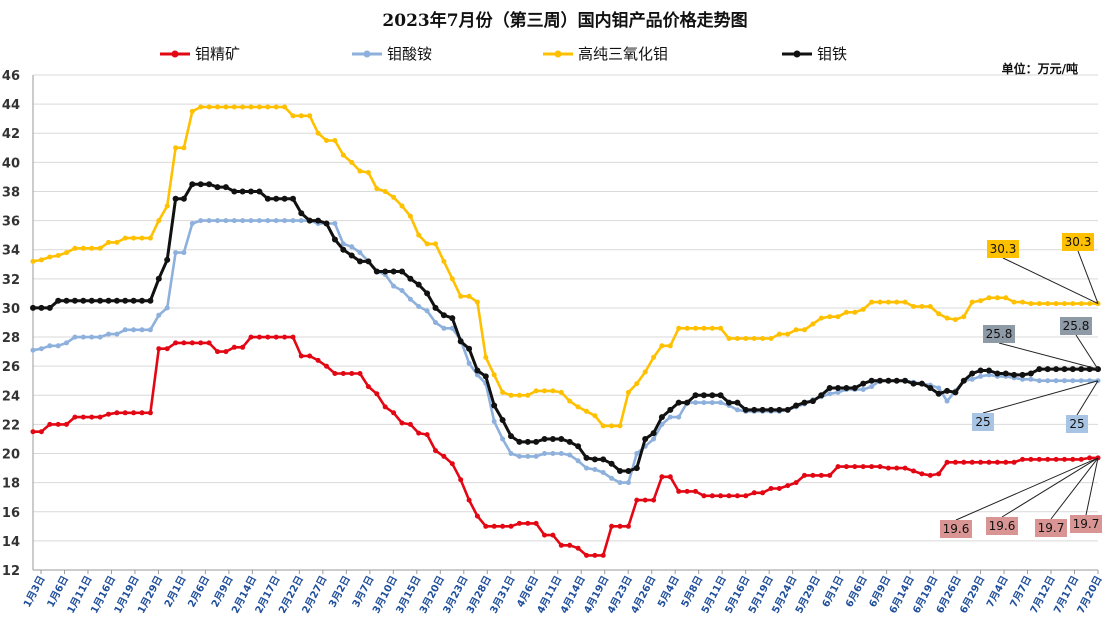 This screenshot has height=641, width=1112. I want to click on legend-label: 高纯三氧化钼, so click(623, 54).